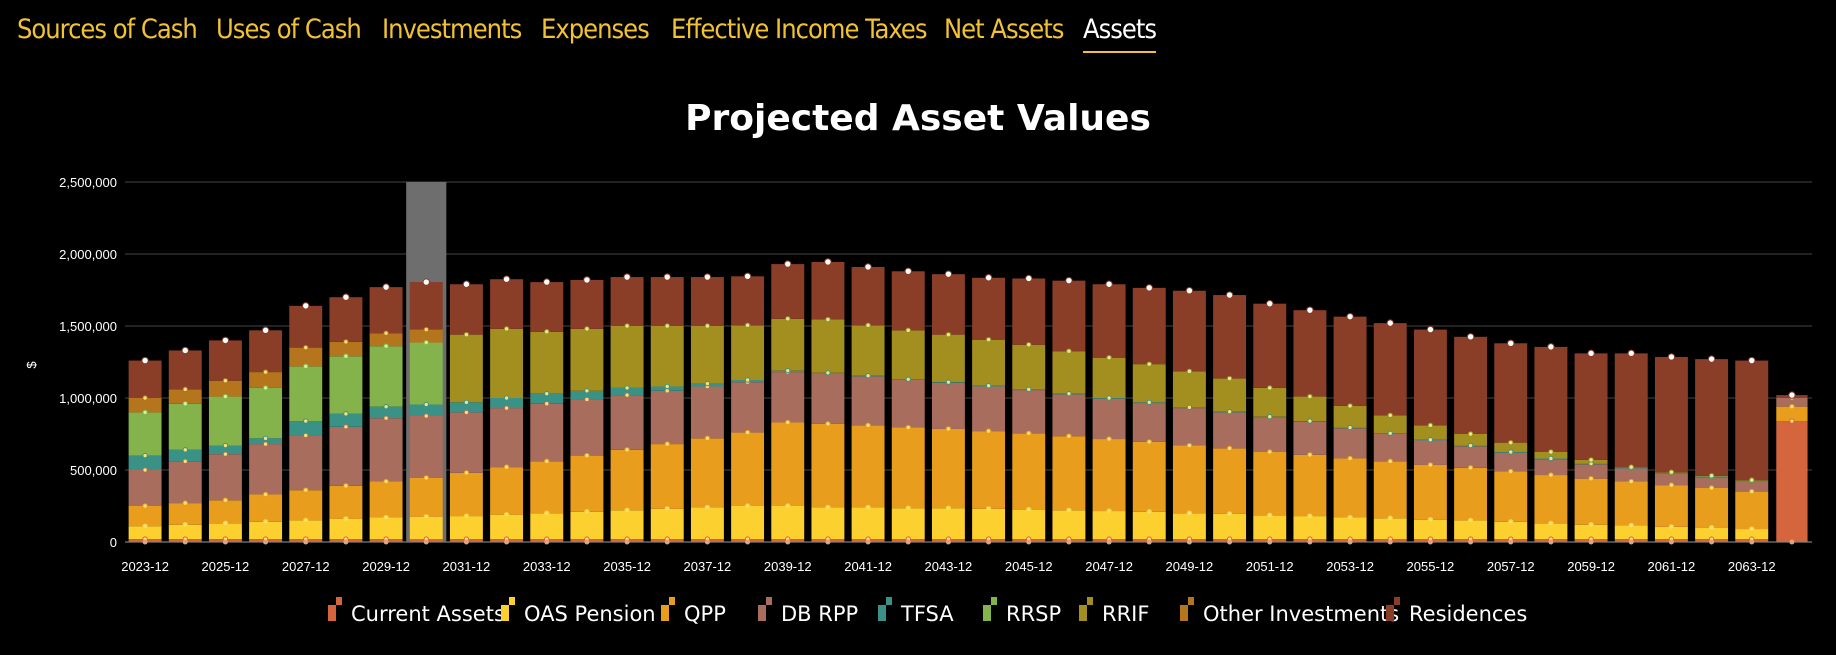 The width and height of the screenshot is (1836, 655). What do you see at coordinates (416, 611) in the screenshot?
I see `legend-item: Current Assets` at bounding box center [416, 611].